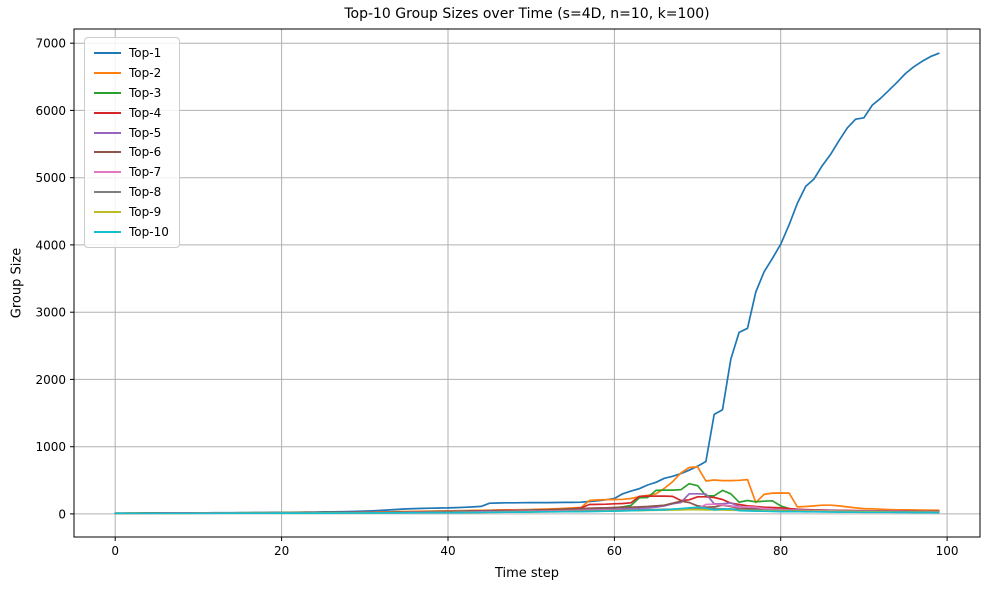 The height and width of the screenshot is (590, 989). I want to click on legend-item-top-2: Top-2, so click(132, 73).